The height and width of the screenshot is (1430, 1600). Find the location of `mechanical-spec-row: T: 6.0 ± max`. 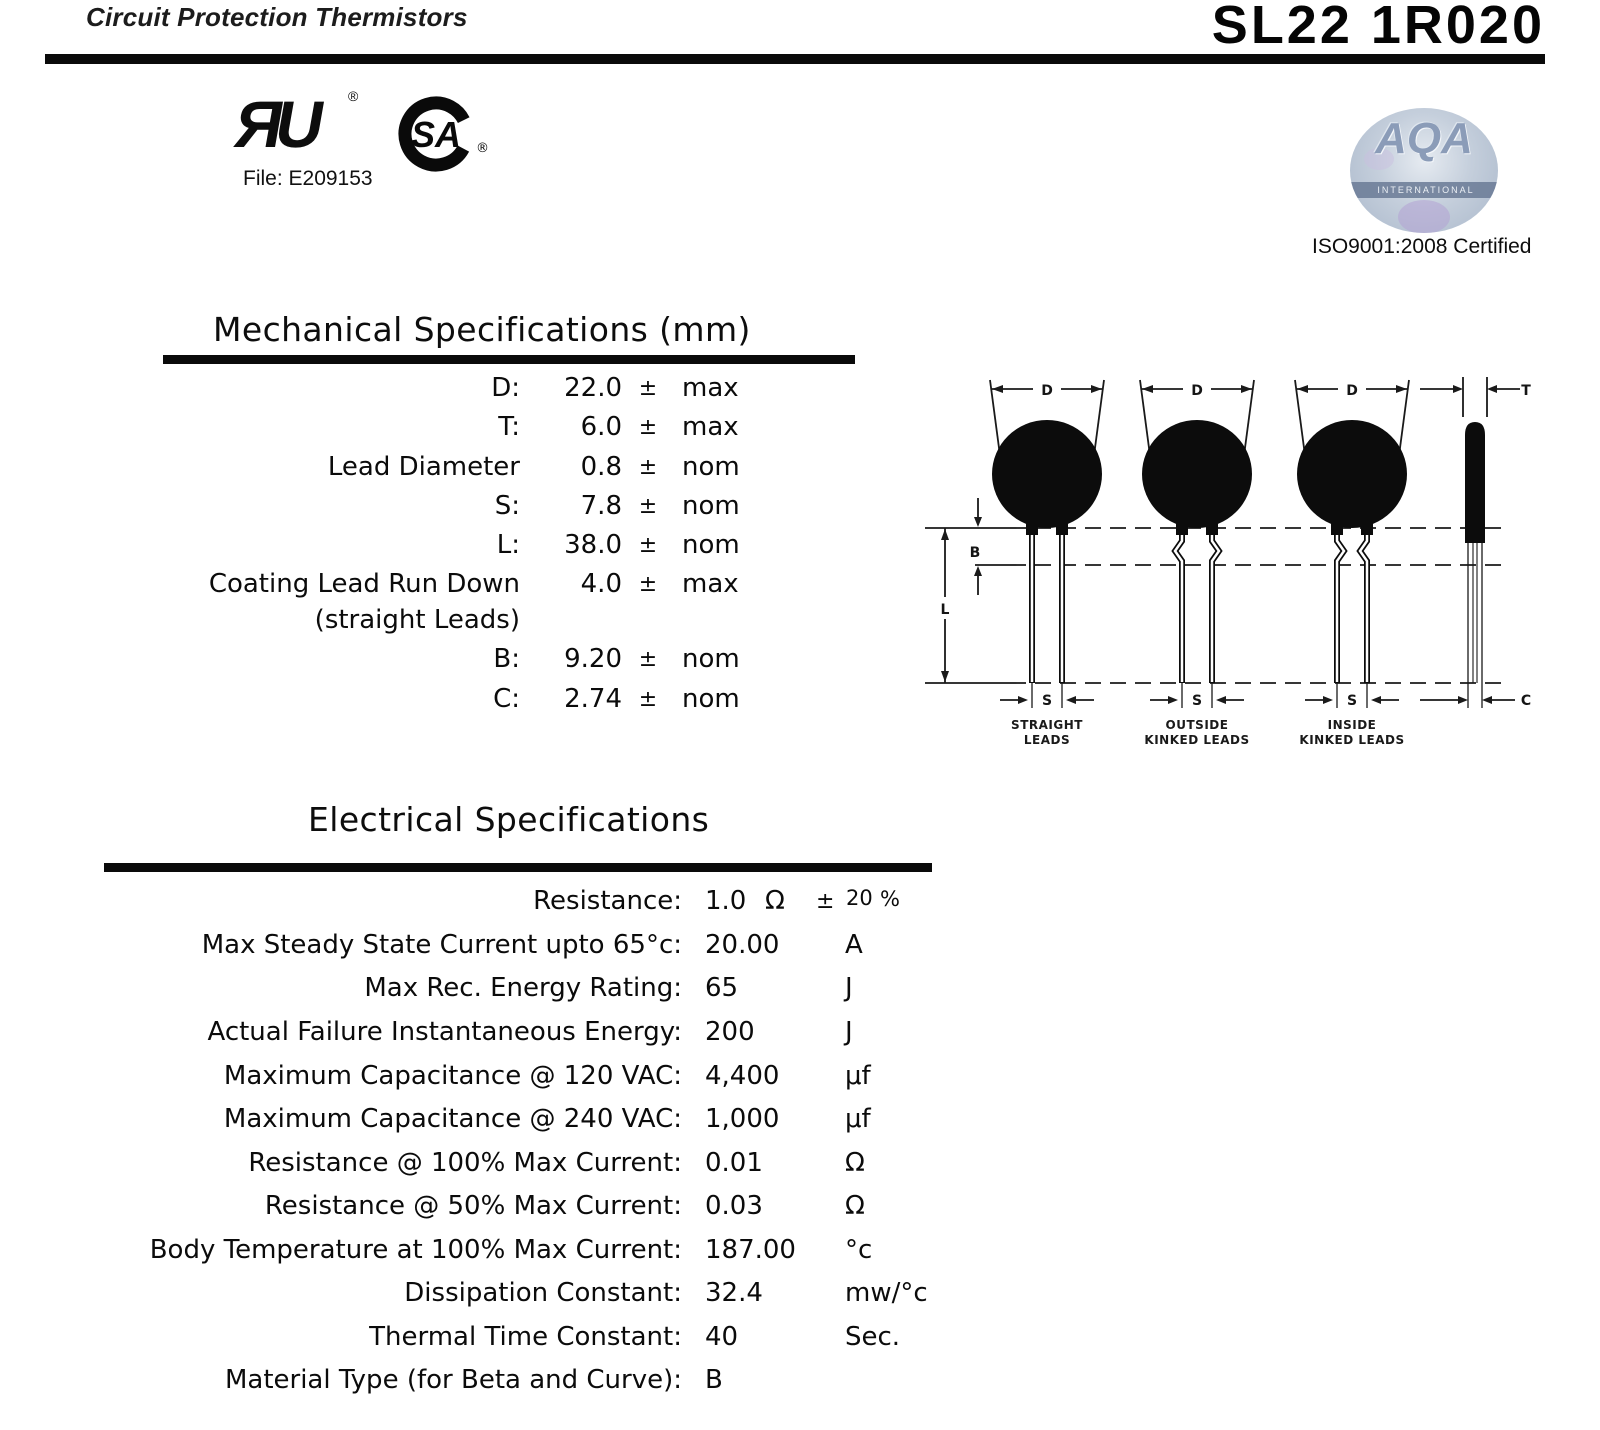

mechanical-spec-row: T: 6.0 ± max is located at coordinates (390, 427).